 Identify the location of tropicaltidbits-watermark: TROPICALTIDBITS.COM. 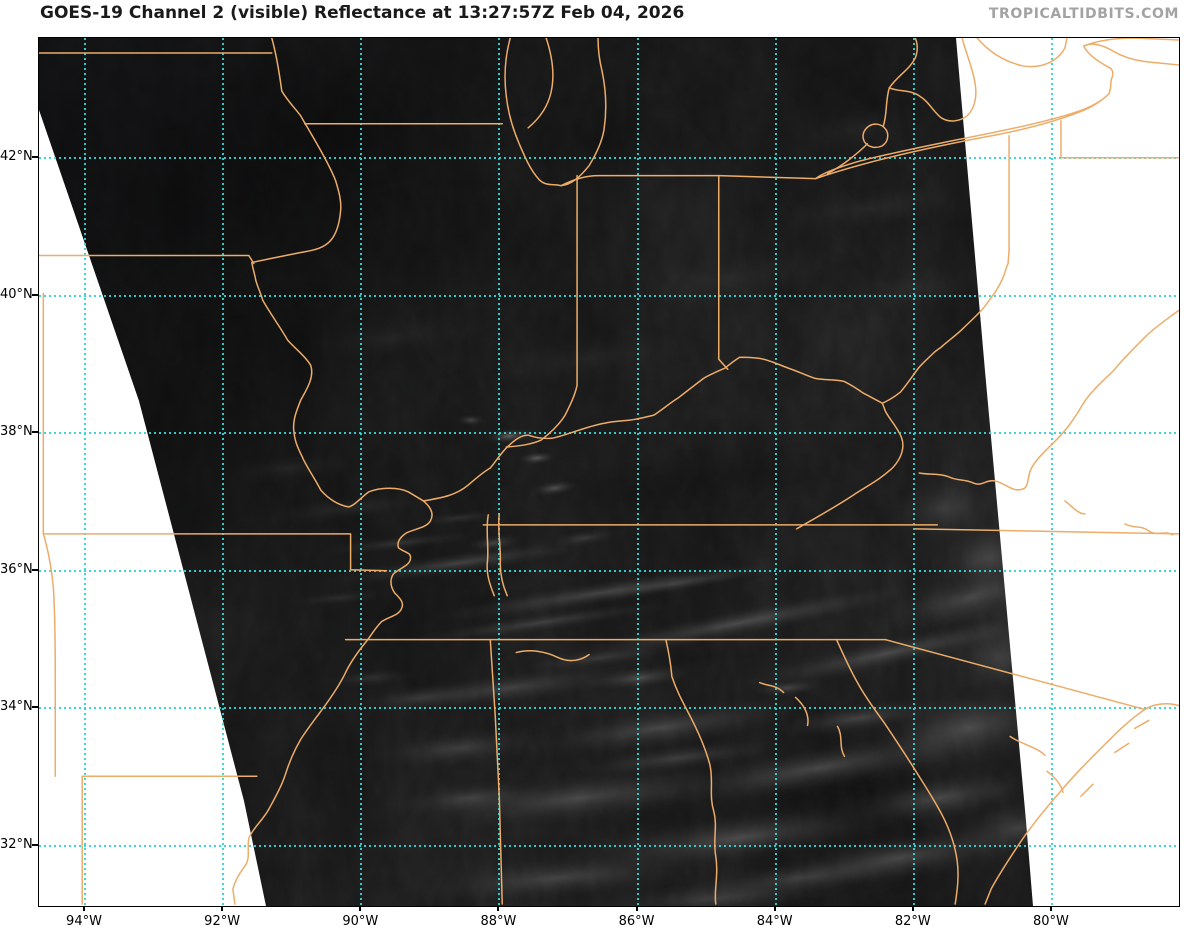
(1083, 14).